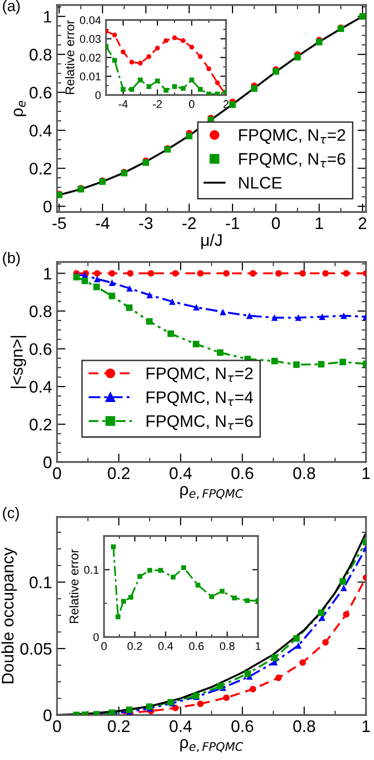 The height and width of the screenshot is (760, 374). What do you see at coordinates (104, 646) in the screenshot?
I see `x-tick-label: 0` at bounding box center [104, 646].